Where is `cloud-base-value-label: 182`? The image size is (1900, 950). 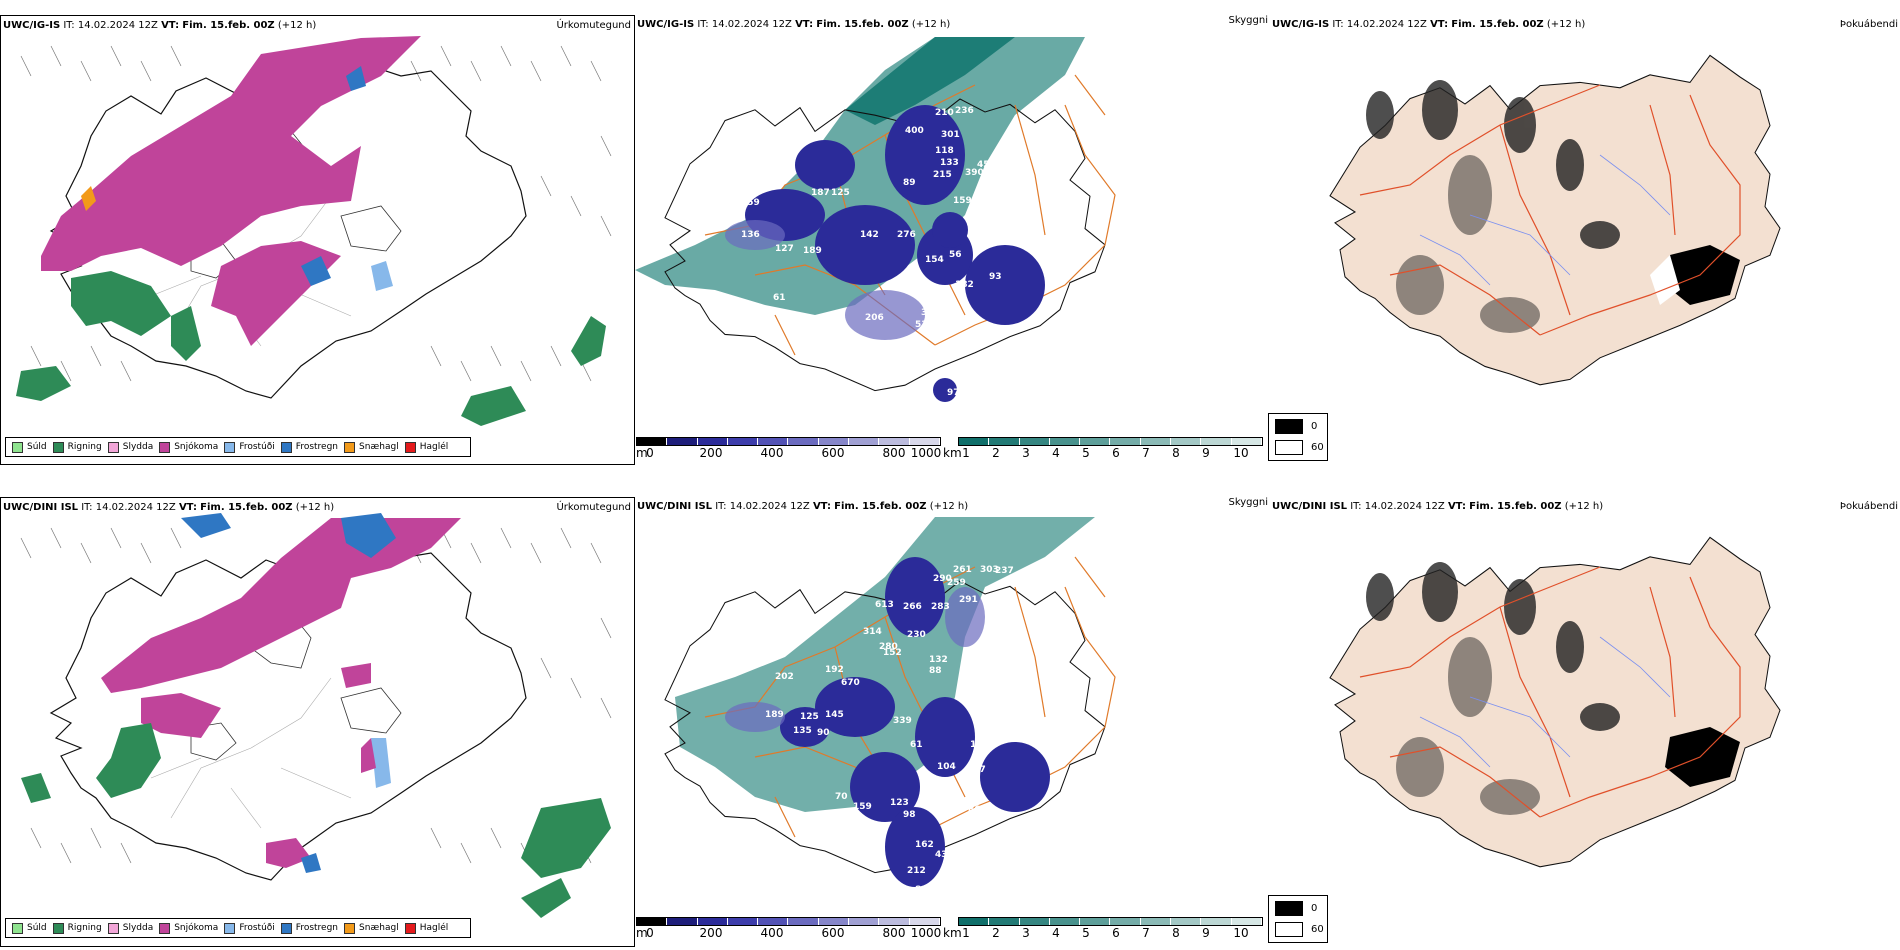 cloud-base-value-label: 182 is located at coordinates (964, 285).